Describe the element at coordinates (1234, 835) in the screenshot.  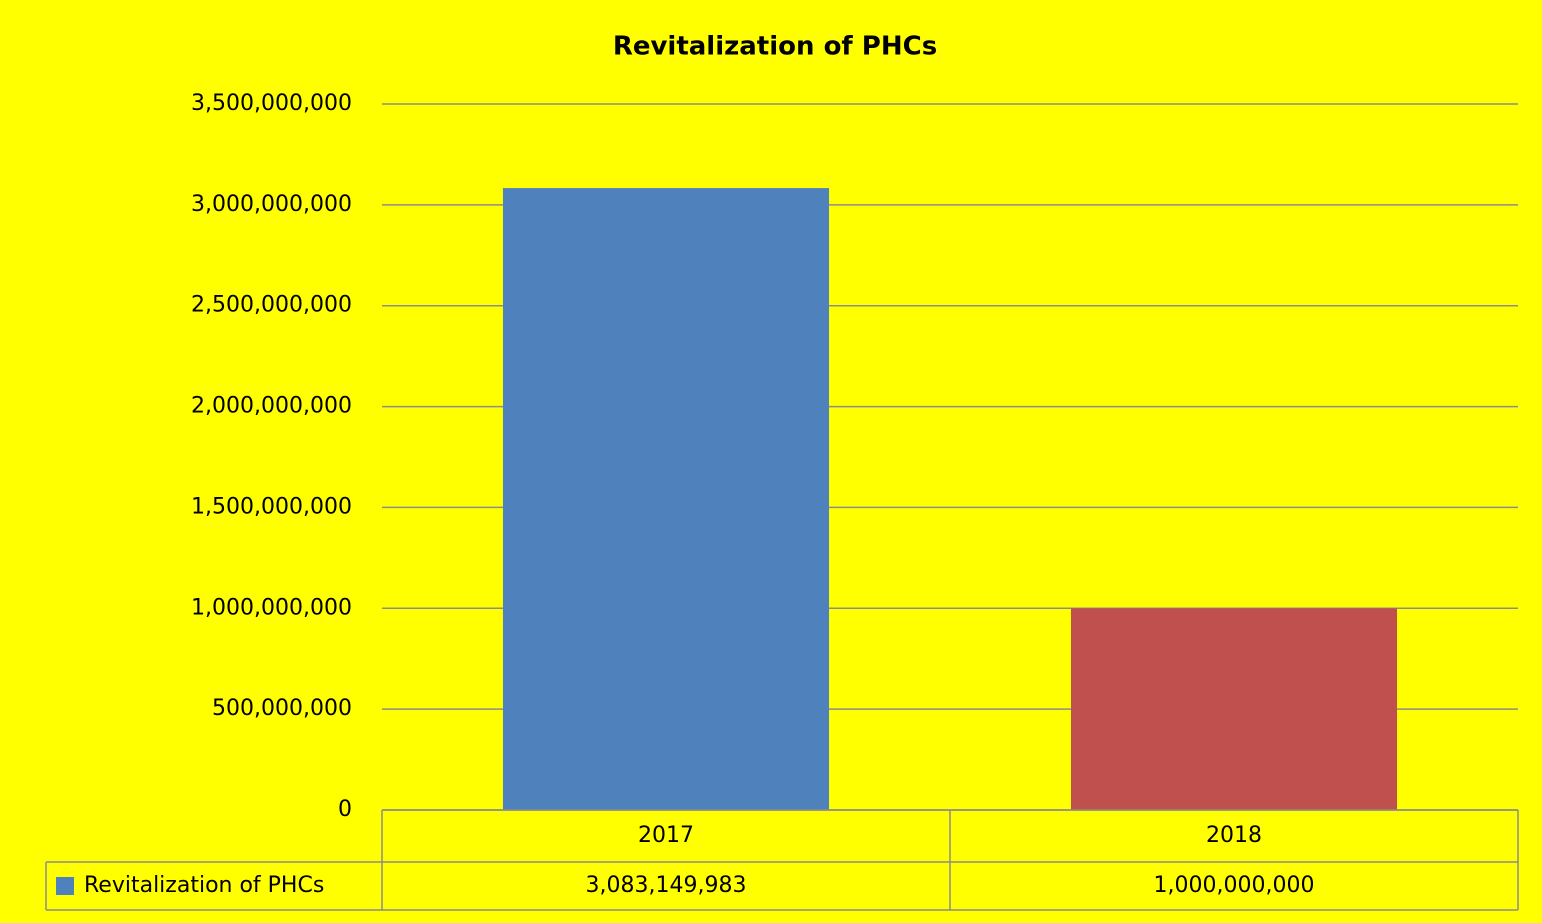
I see `x-tick-label: 2018` at that location.